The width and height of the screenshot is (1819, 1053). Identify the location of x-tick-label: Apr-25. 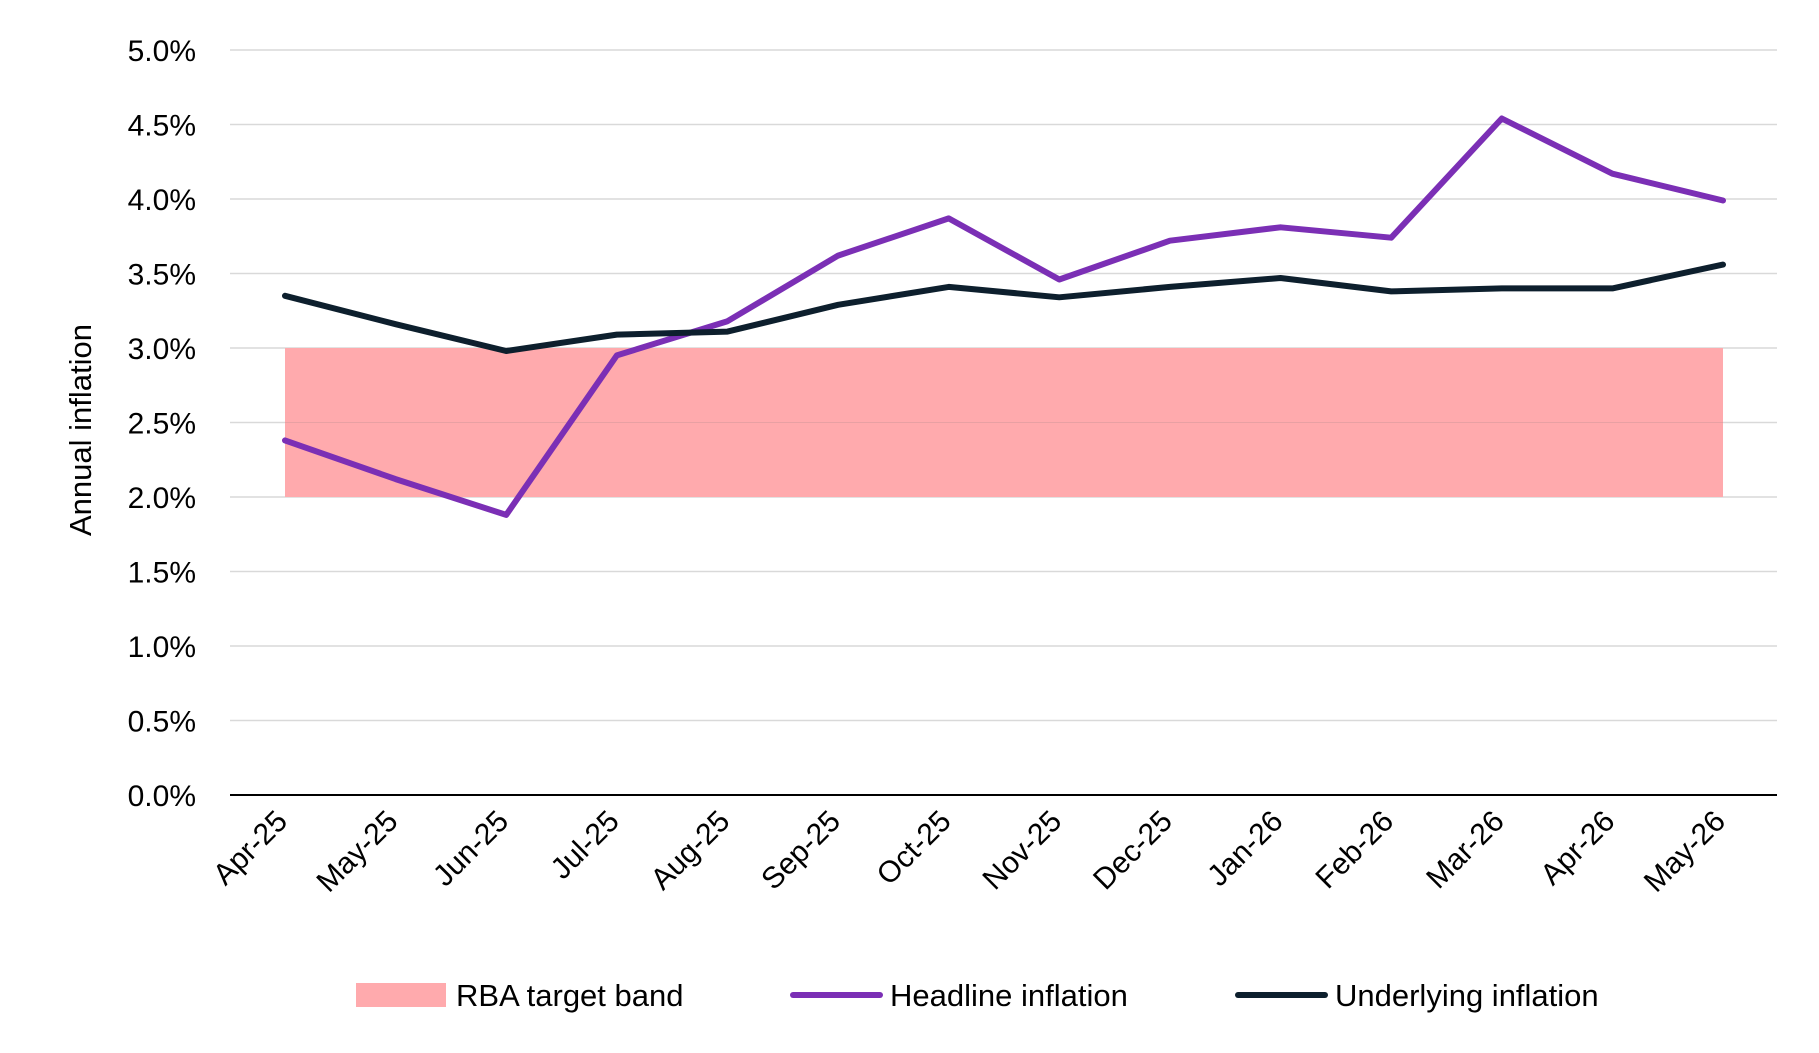
(250, 848).